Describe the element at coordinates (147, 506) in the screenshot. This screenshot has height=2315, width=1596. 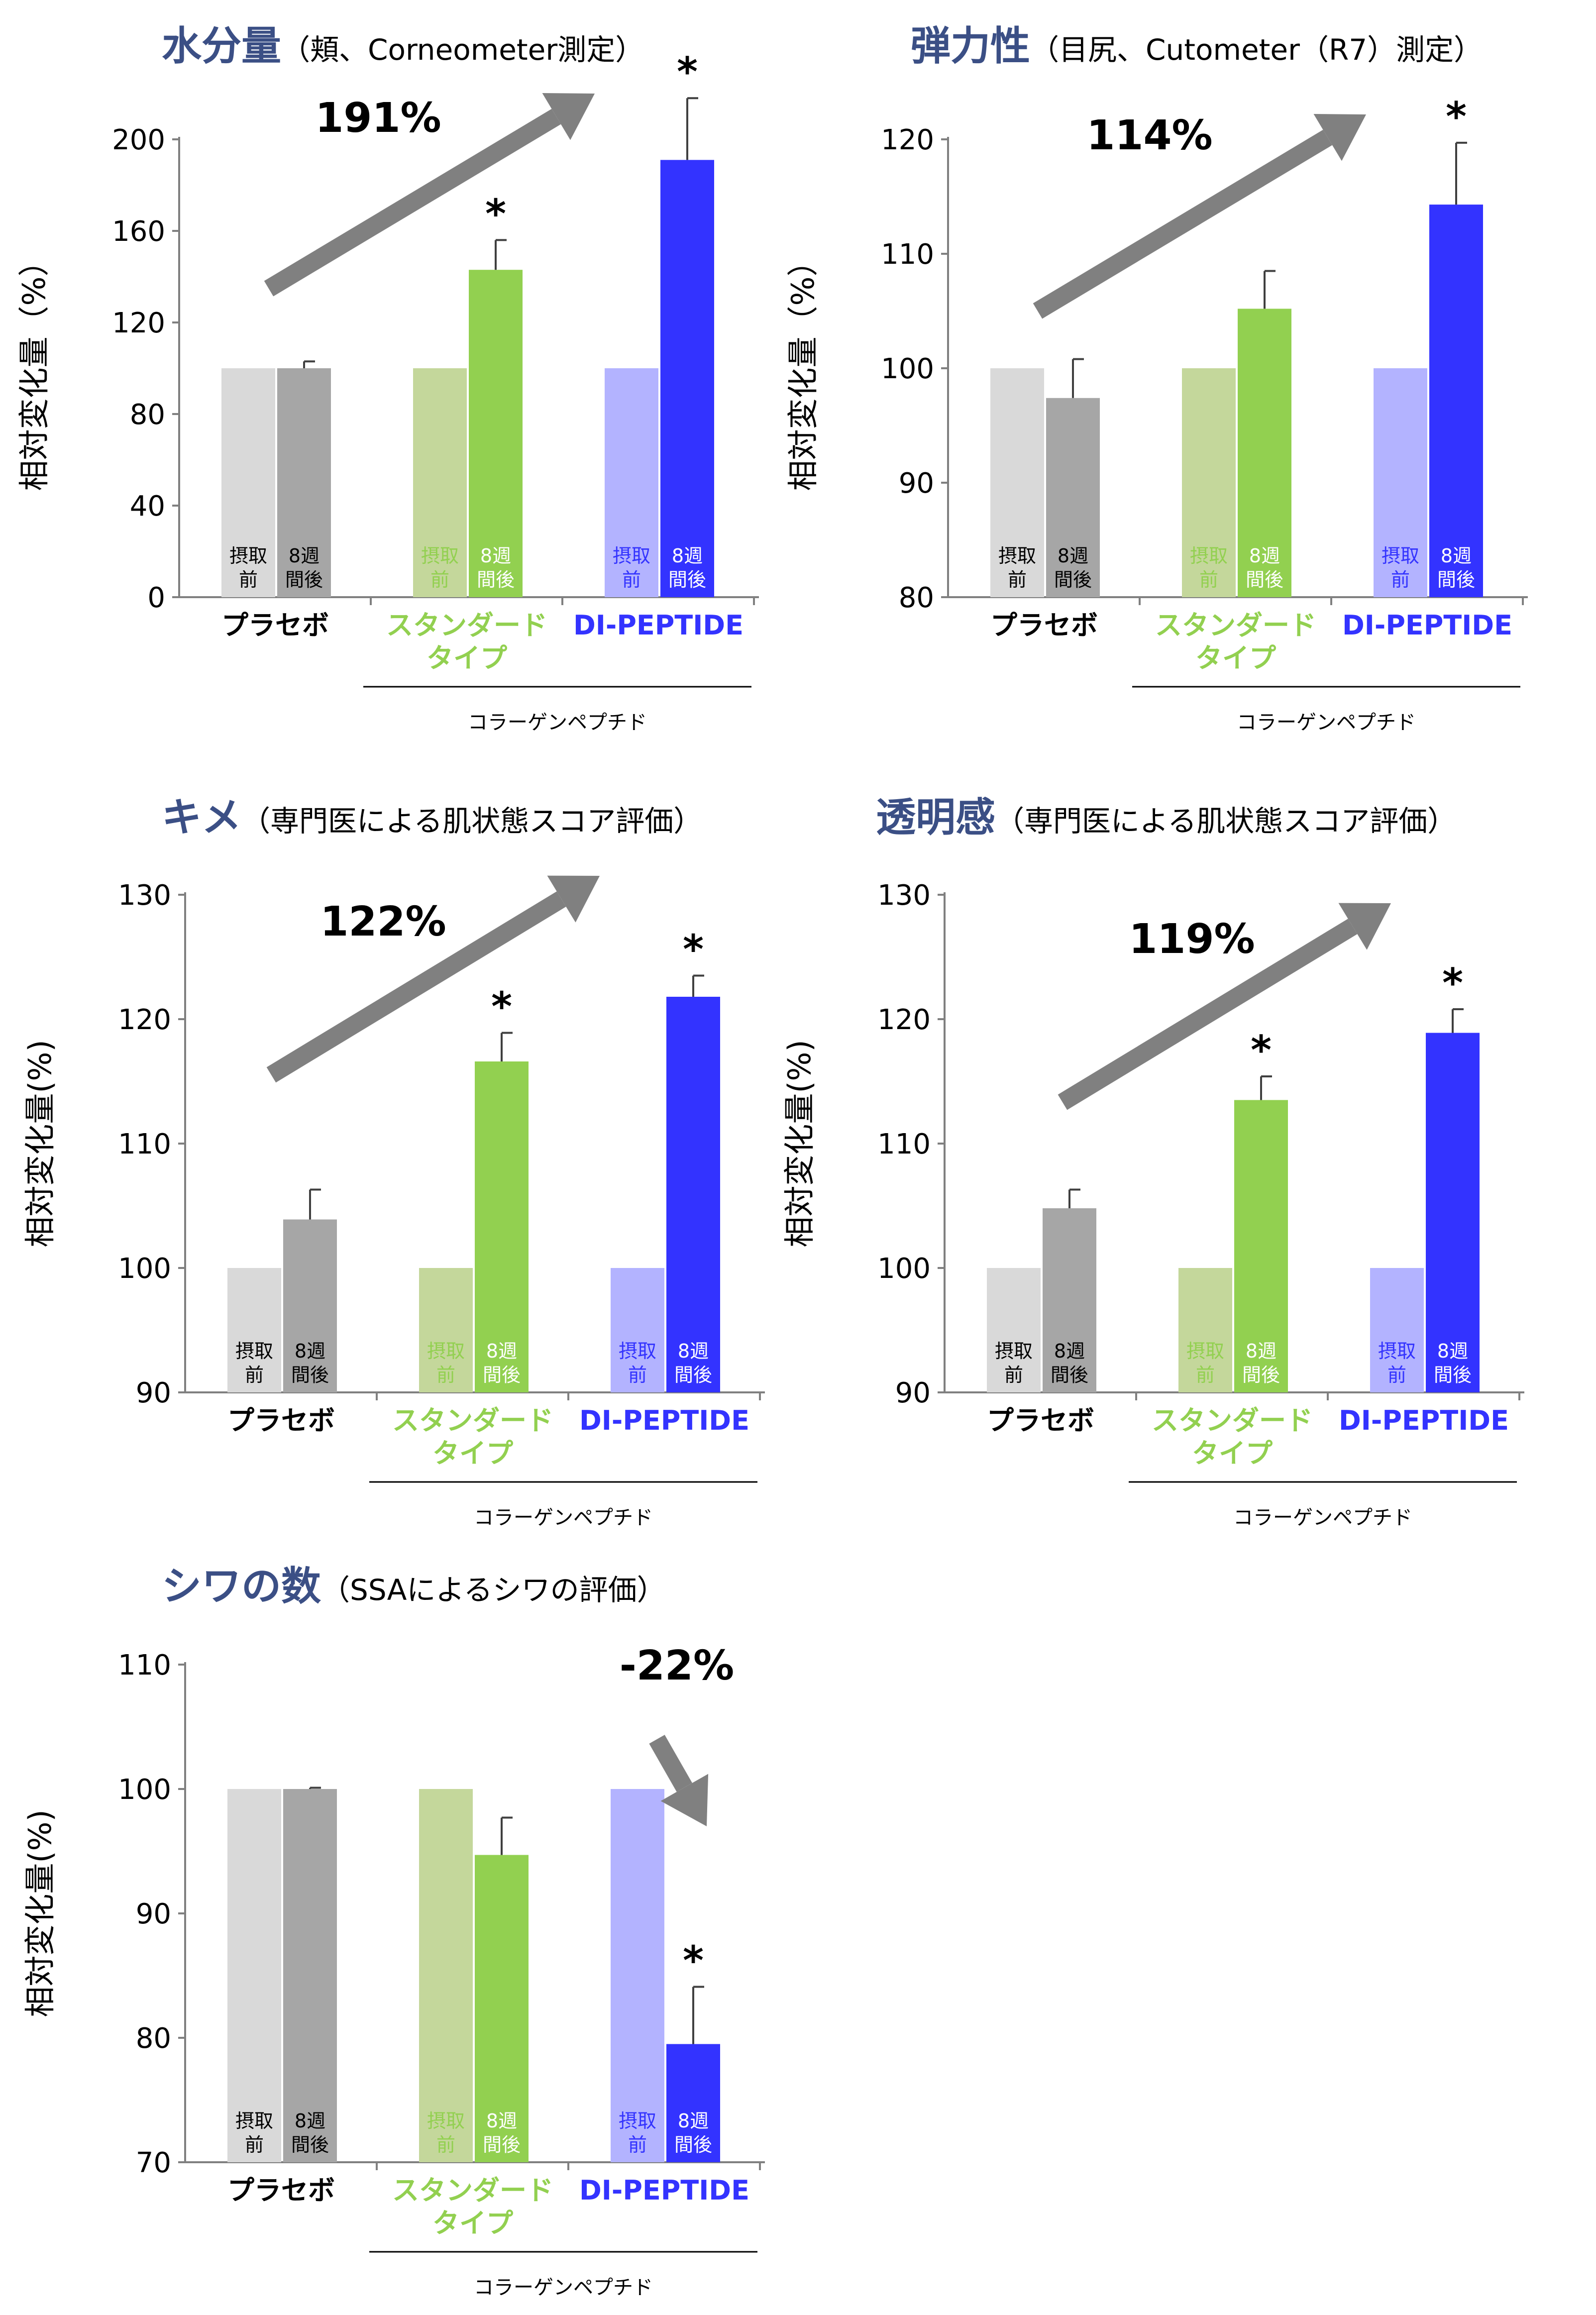
I see `y-tick-label: 40` at that location.